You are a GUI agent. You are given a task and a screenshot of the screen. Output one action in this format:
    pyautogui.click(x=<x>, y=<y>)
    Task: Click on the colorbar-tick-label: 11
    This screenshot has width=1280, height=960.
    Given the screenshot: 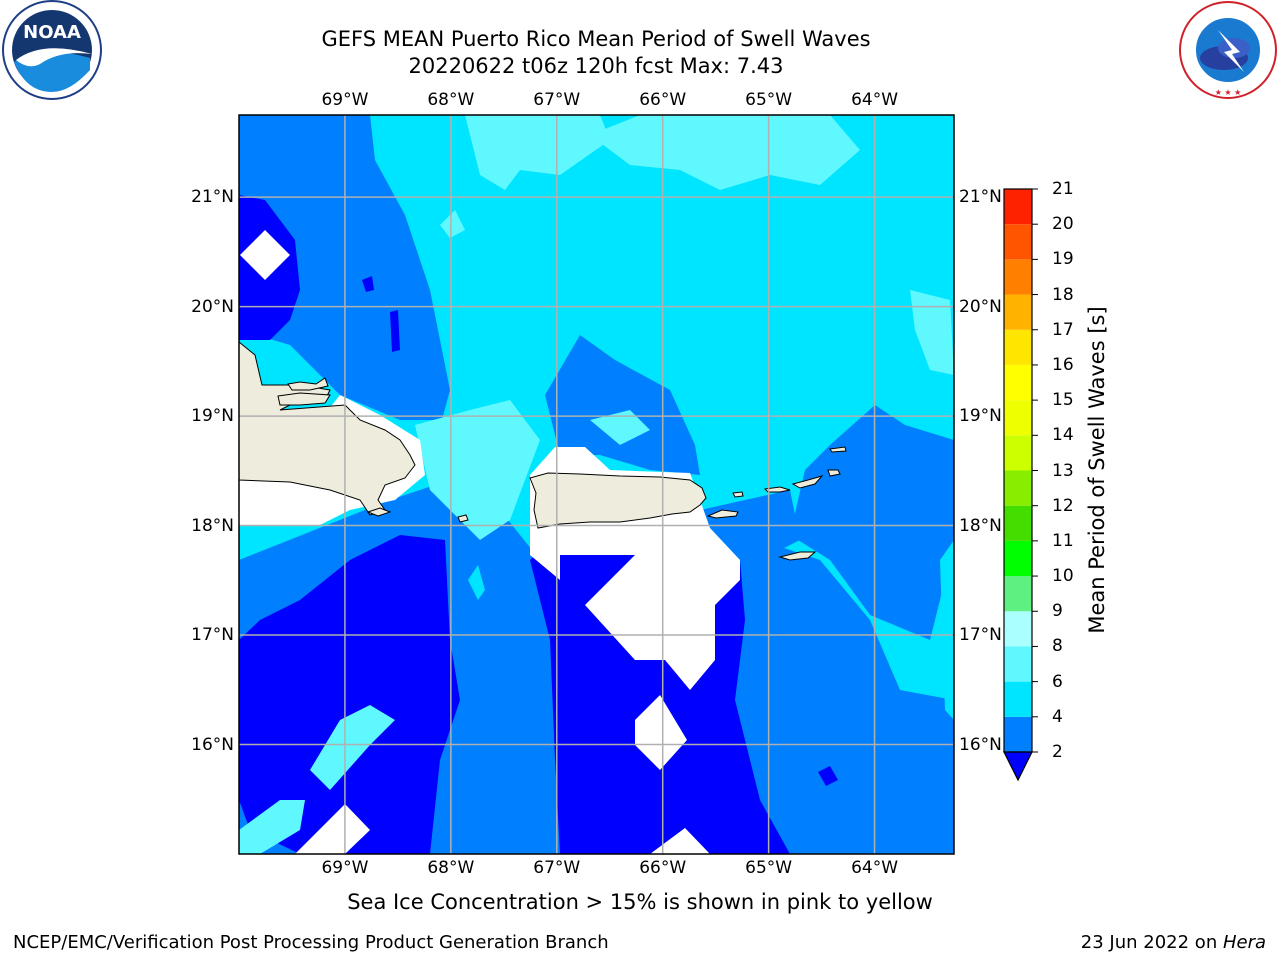 What is the action you would take?
    pyautogui.click(x=1063, y=540)
    